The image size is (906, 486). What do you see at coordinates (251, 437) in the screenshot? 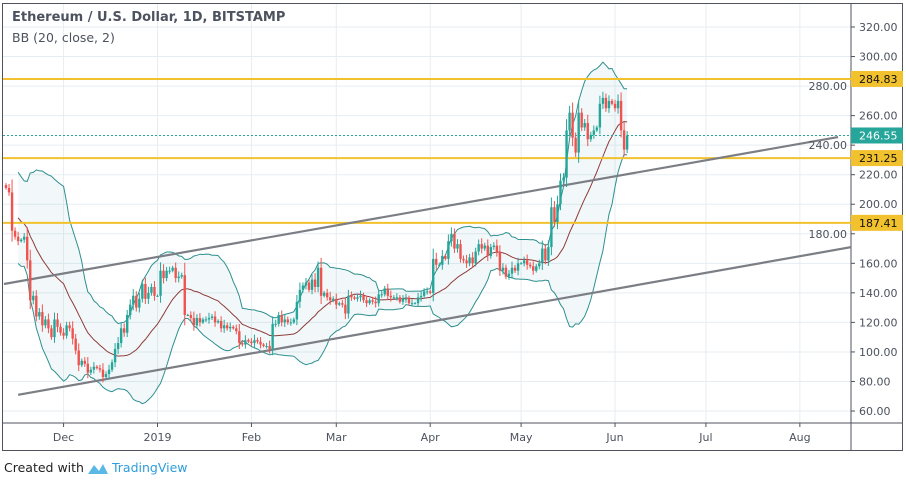
I see `time-tick-label: Feb` at bounding box center [251, 437].